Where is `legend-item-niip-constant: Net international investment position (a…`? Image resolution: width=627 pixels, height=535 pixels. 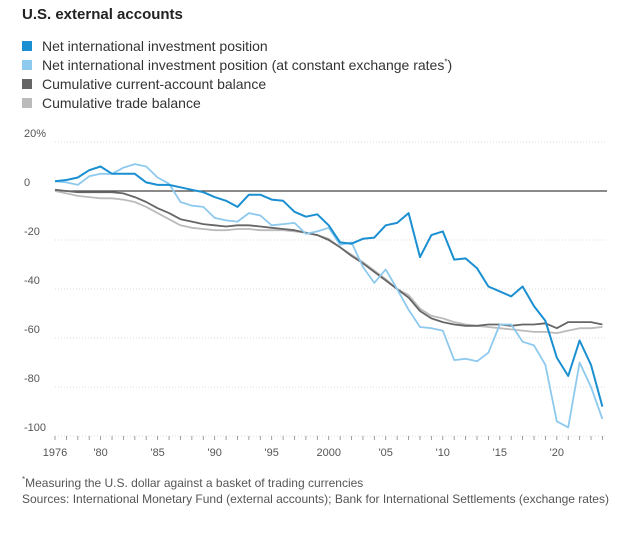 legend-item-niip-constant: Net international investment position (a… is located at coordinates (237, 64).